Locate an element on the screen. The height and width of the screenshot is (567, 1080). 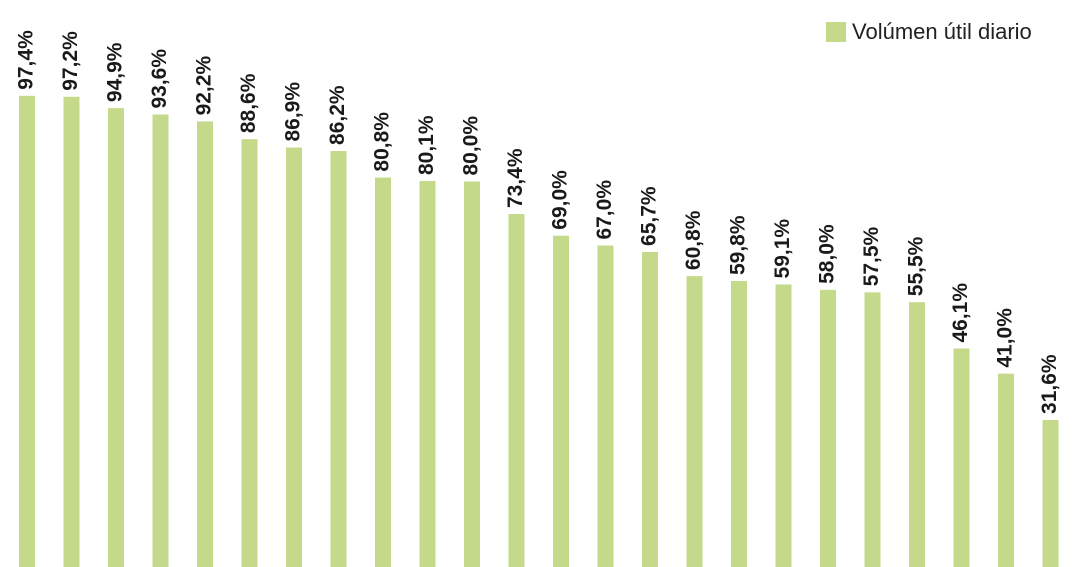
value-label: 31,6% is located at coordinates (1049, 384).